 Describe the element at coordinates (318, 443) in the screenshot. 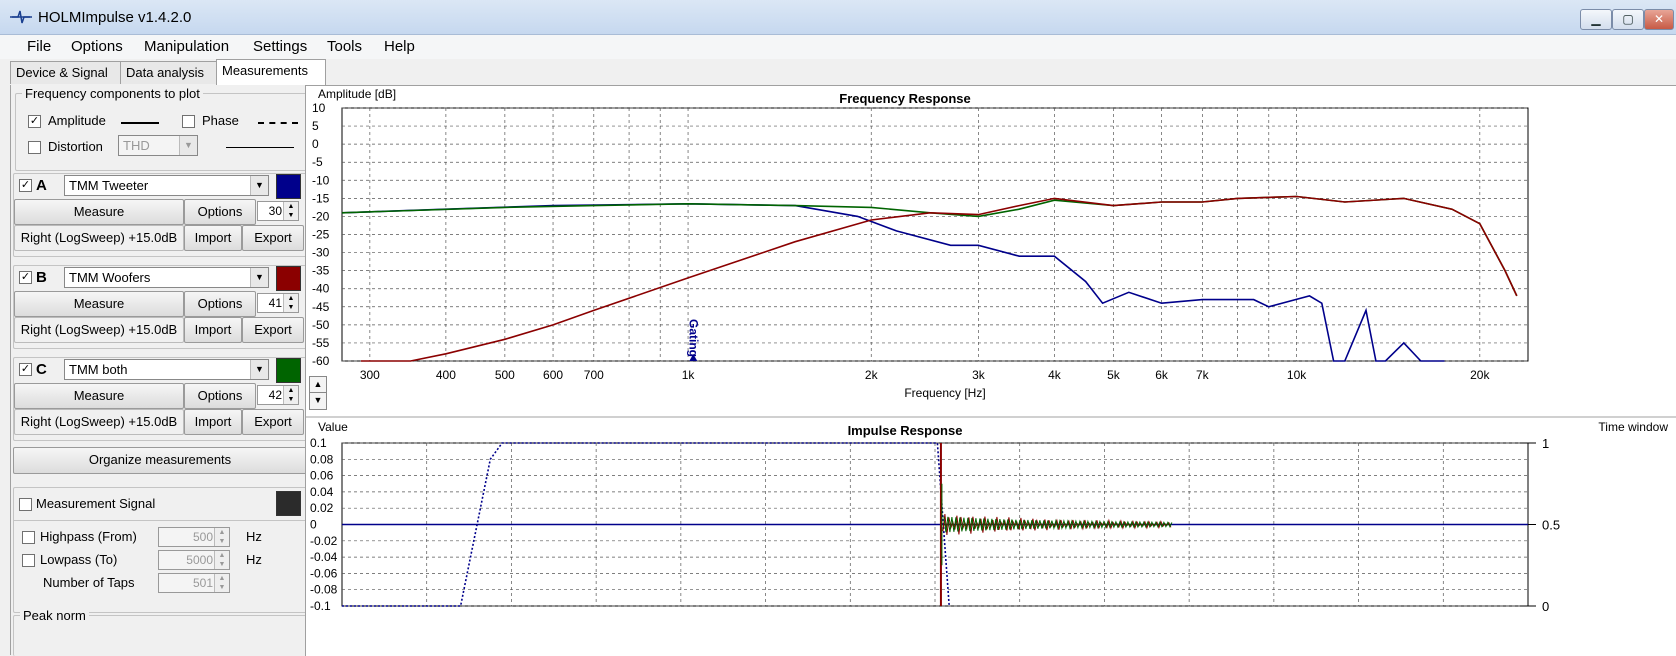

I see `y-tick-label: 0.1` at that location.